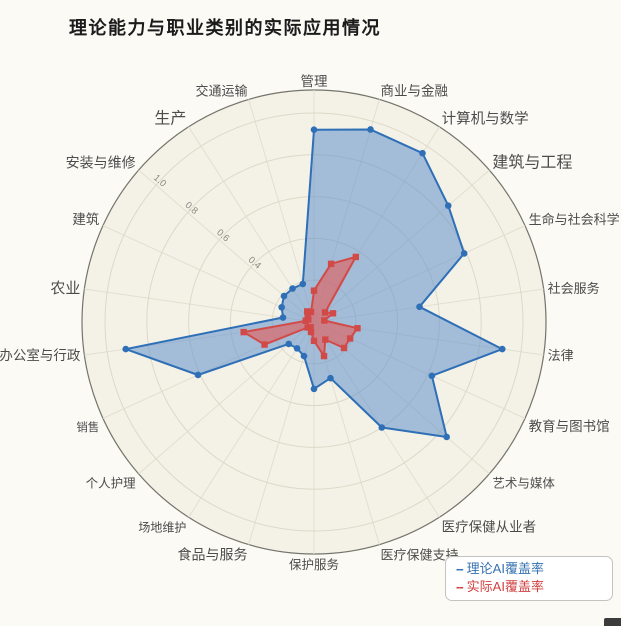 This screenshot has width=621, height=626. What do you see at coordinates (314, 81) in the screenshot?
I see `category-label: 管理` at bounding box center [314, 81].